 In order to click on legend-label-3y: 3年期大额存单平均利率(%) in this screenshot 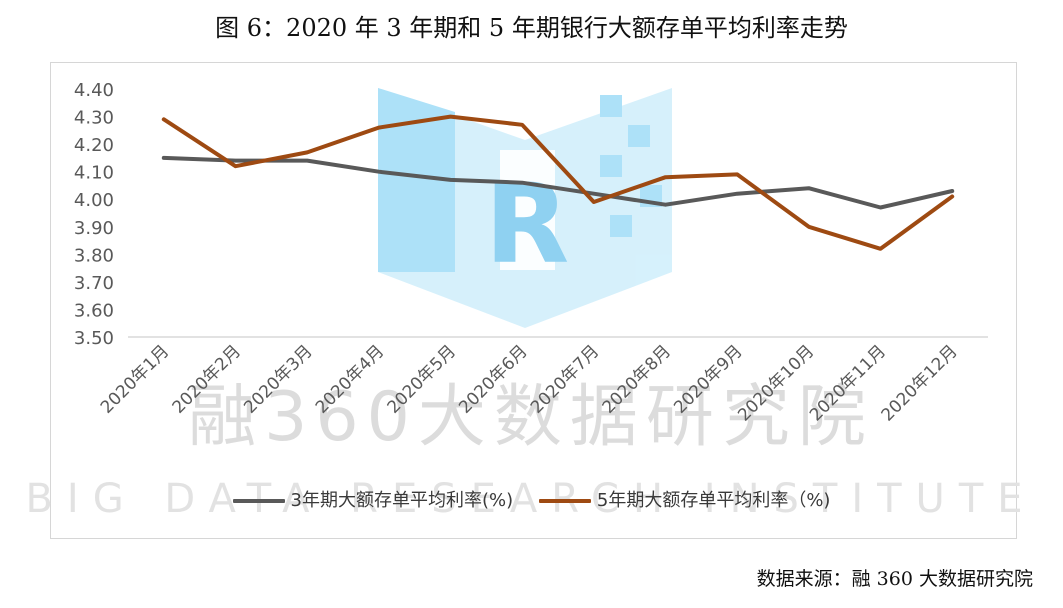, I will do `click(402, 500)`.